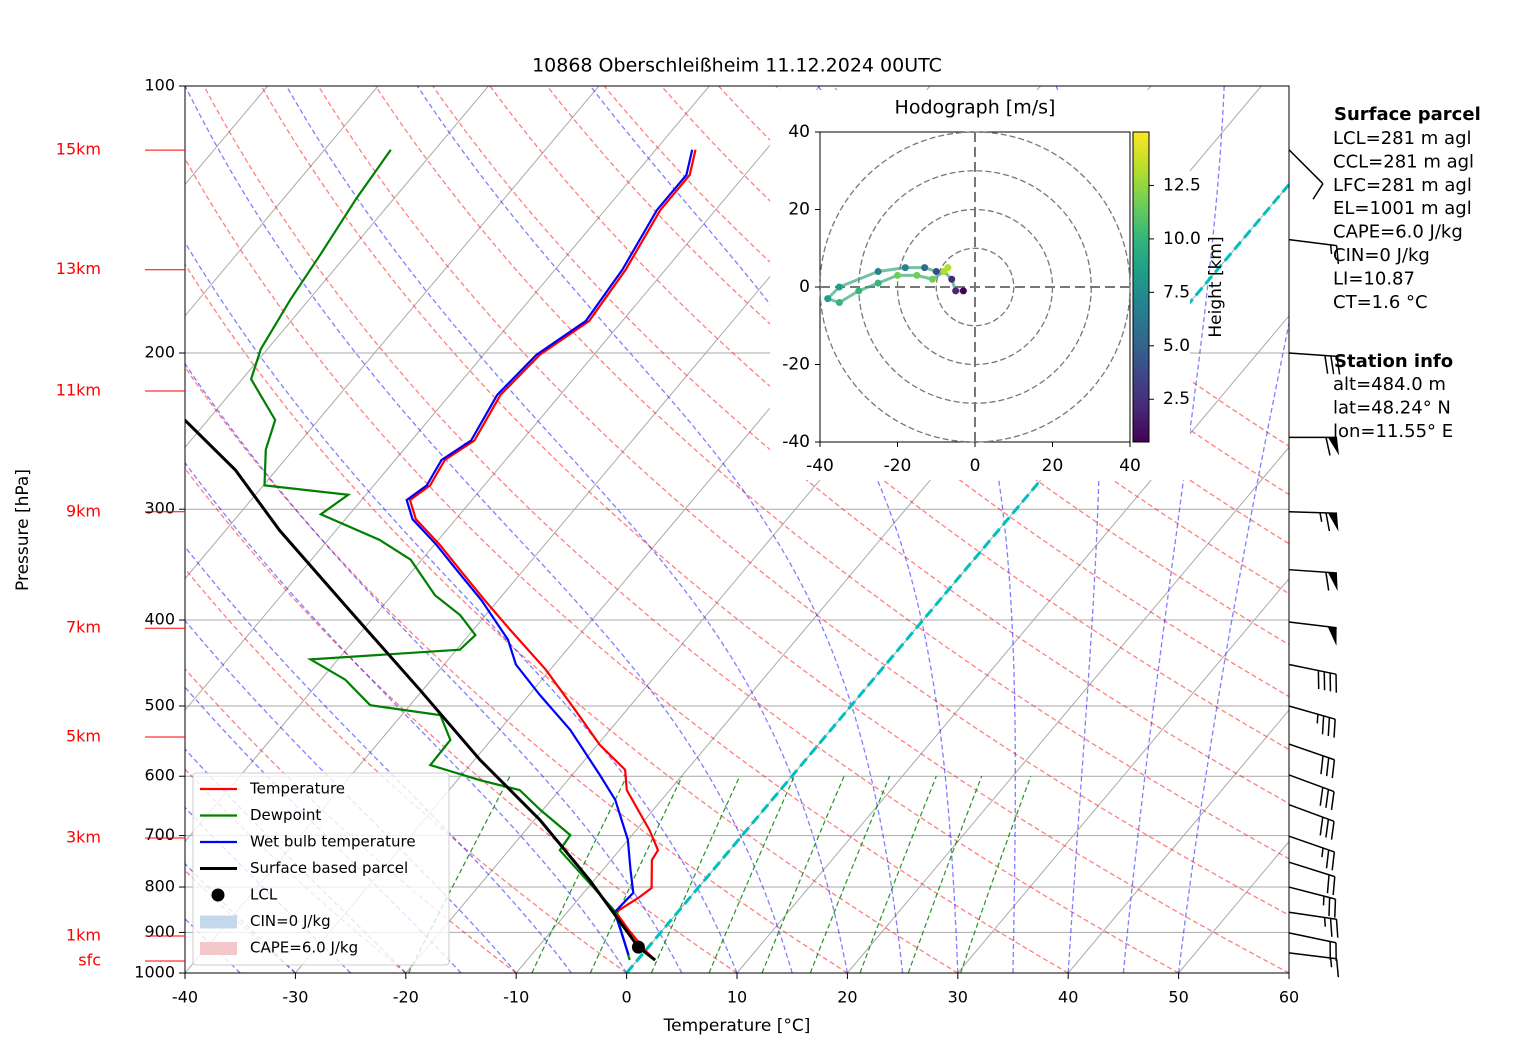 The image size is (1517, 1060). What do you see at coordinates (638, 947) in the screenshot?
I see `lcl-point` at bounding box center [638, 947].